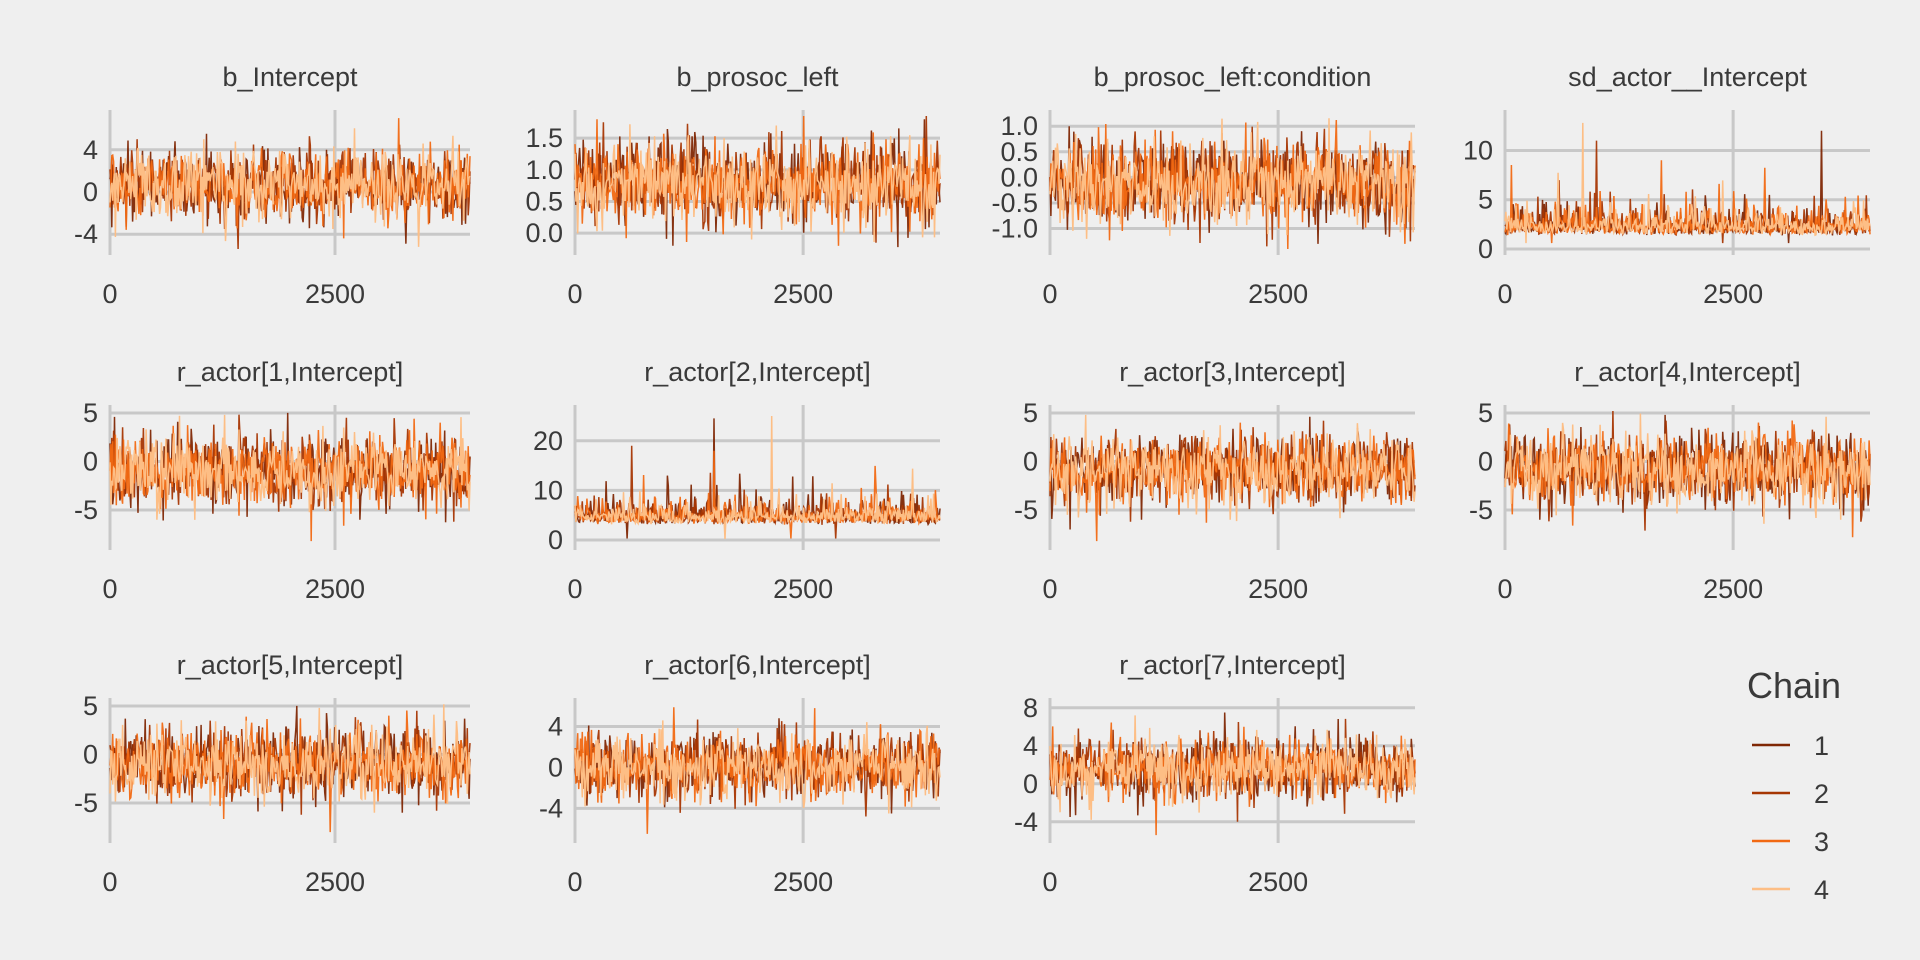  What do you see at coordinates (290, 665) in the screenshot?
I see `panel-title: r_actor[5,Intercept]` at bounding box center [290, 665].